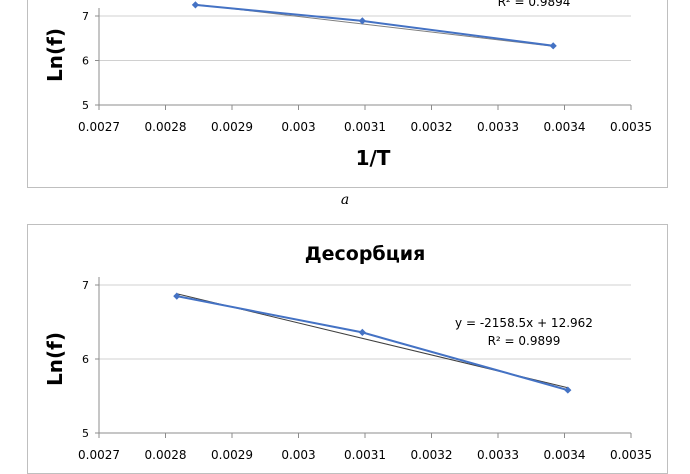  Describe the element at coordinates (365, 254) in the screenshot. I see `chart-title: Десорбция` at that location.